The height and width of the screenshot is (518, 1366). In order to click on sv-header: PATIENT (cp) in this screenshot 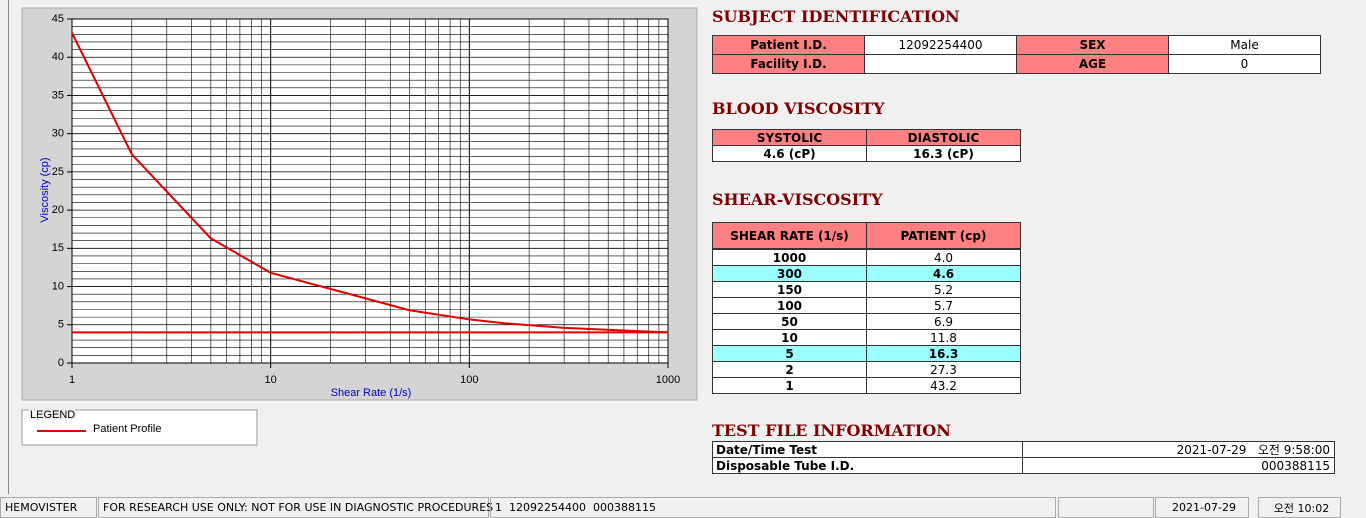, I will do `click(943, 235)`.